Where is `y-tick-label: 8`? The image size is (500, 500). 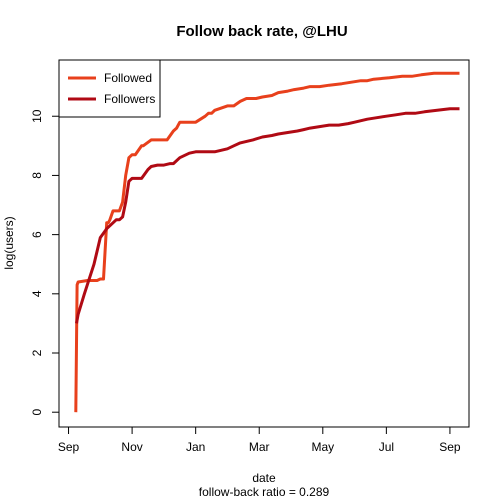 y-tick-label: 8 is located at coordinates (37, 175).